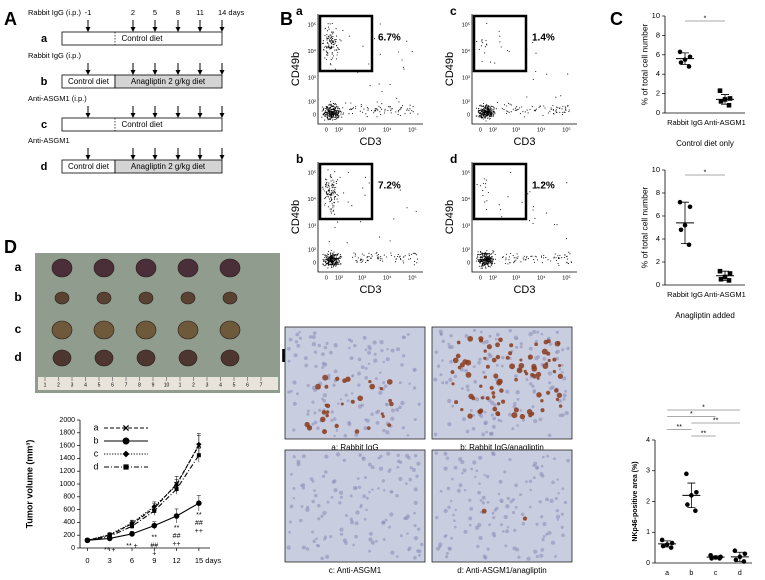 The height and width of the screenshot is (580, 765). Describe the element at coordinates (687, 504) in the screenshot. I see `point` at that location.